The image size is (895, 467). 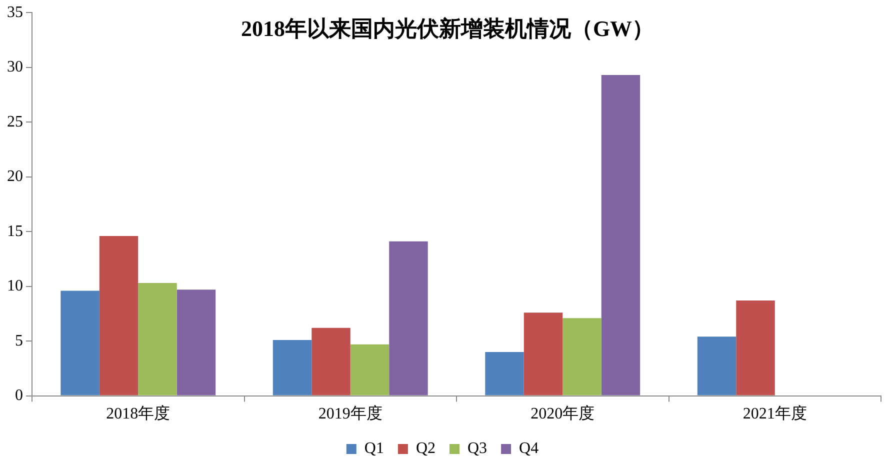 What do you see at coordinates (529, 449) in the screenshot?
I see `legend-label: Q4` at bounding box center [529, 449].